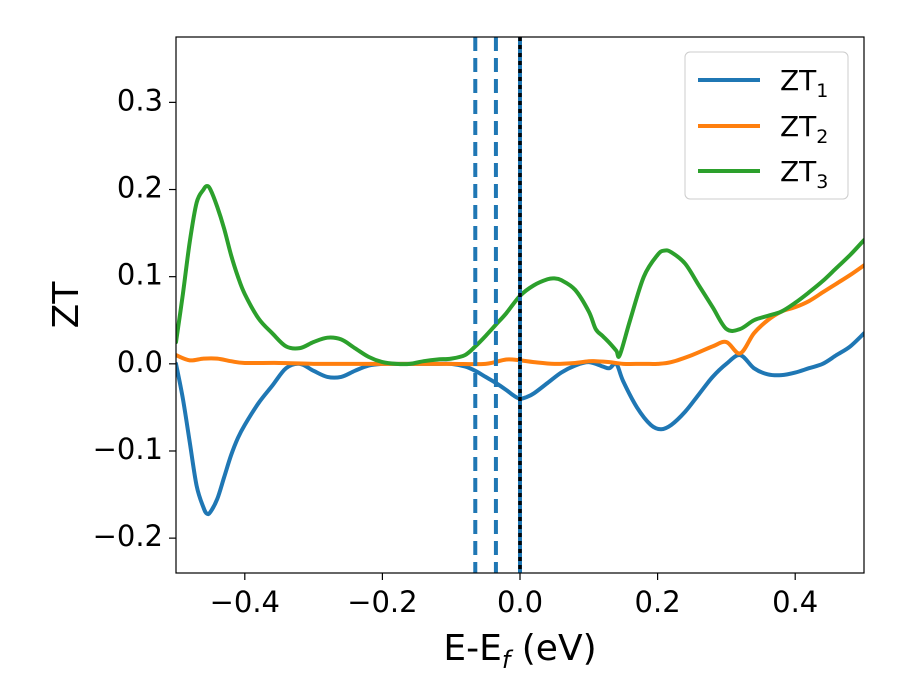  Describe the element at coordinates (798, 171) in the screenshot. I see `legend-label-3-main: ZT` at that location.